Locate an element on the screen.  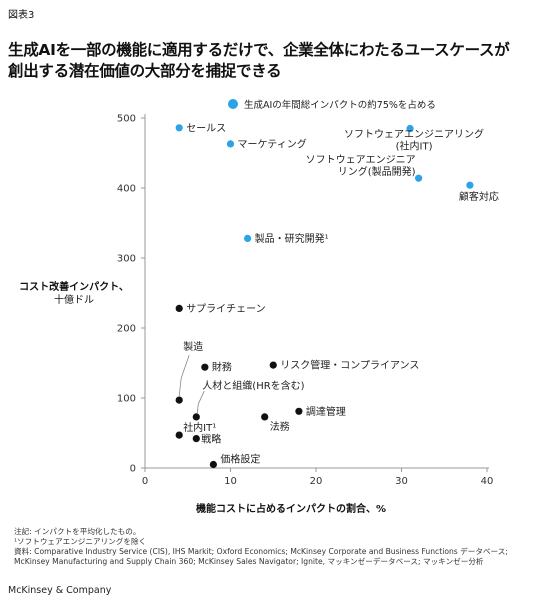
x-tick-label: 40 is located at coordinates (487, 481).